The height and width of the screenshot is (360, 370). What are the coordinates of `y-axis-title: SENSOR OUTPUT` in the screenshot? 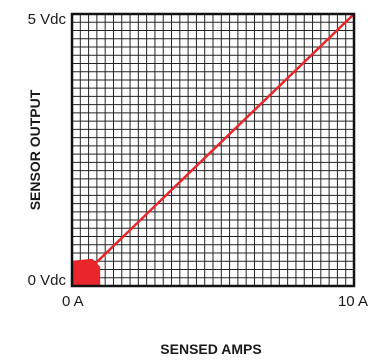 It's located at (35, 149).